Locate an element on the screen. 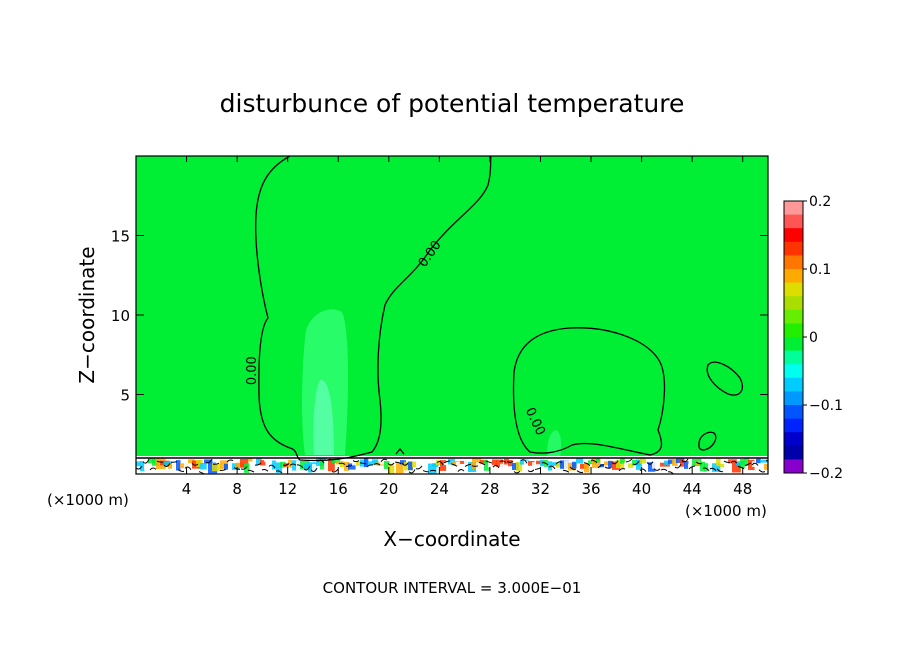  x-unit-right: (×1000 m) is located at coordinates (726, 511).